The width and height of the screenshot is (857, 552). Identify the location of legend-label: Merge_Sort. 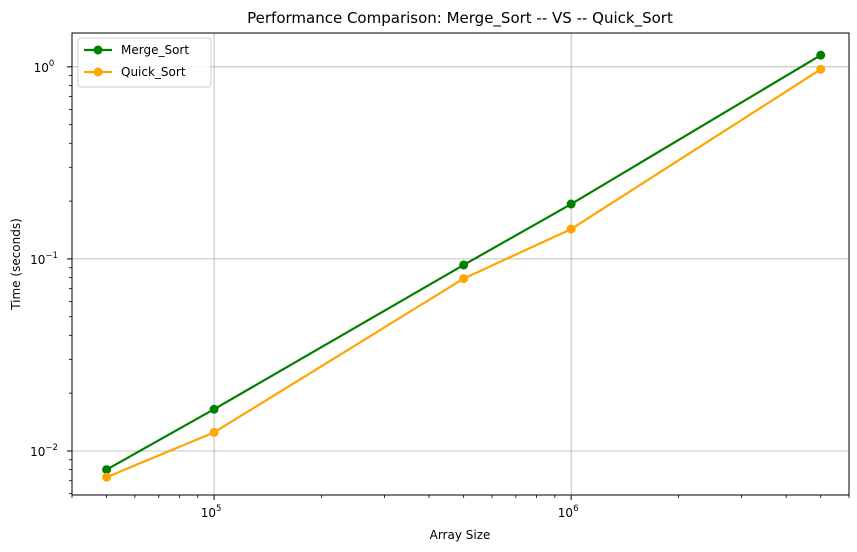
(155, 50).